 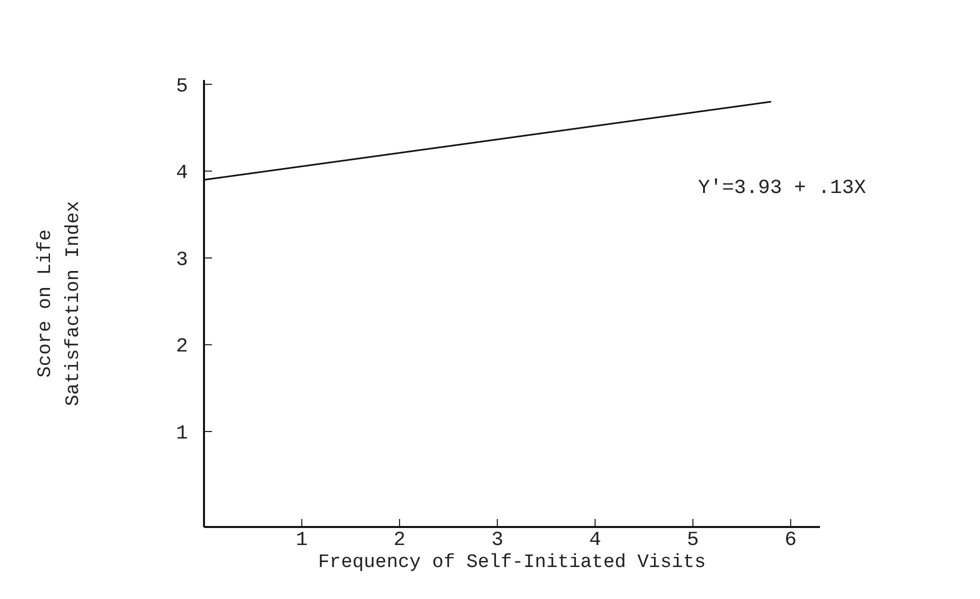 What do you see at coordinates (182, 86) in the screenshot?
I see `y-tick-label: 5` at bounding box center [182, 86].